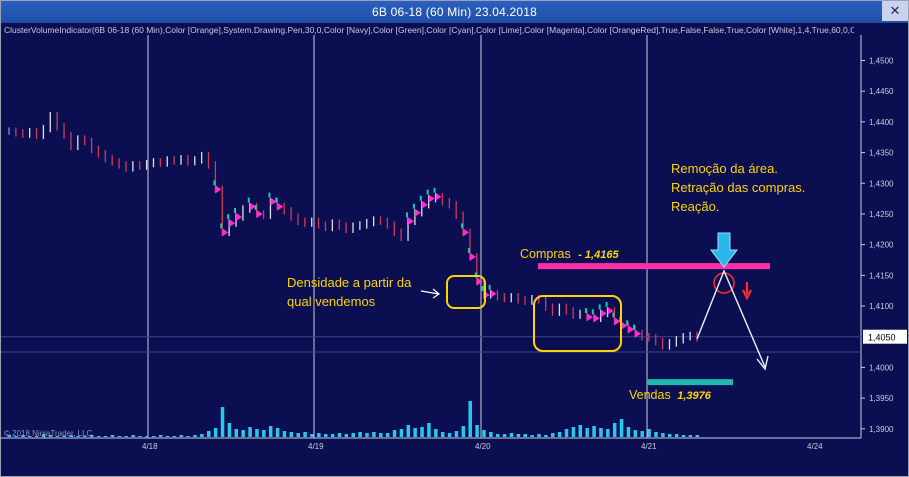  I want to click on compras-label: Compras - 1,4165, so click(569, 254).